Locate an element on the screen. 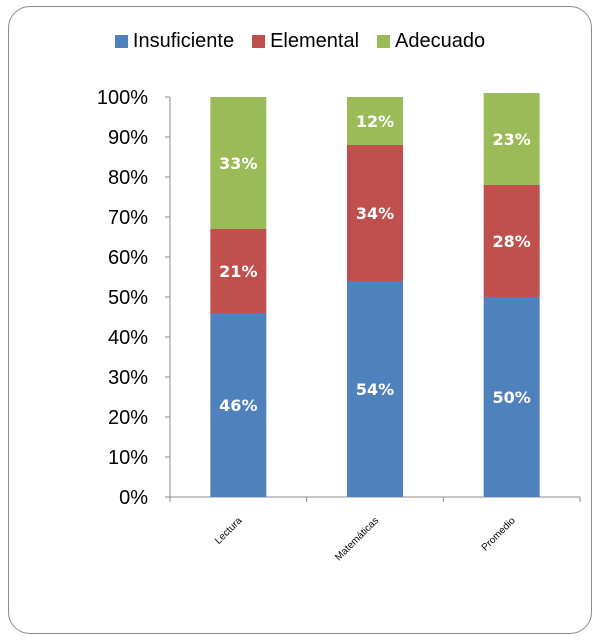  data-label: 50% is located at coordinates (512, 397).